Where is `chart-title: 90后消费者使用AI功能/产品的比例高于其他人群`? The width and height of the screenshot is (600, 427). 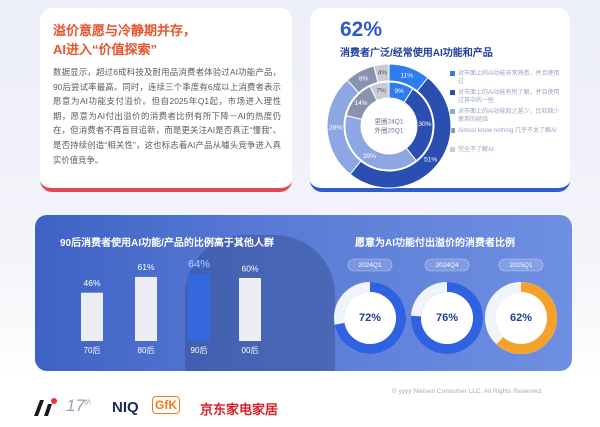
chart-title: 90后消费者使用AI功能/产品的比例高于其他人群 is located at coordinates (167, 243).